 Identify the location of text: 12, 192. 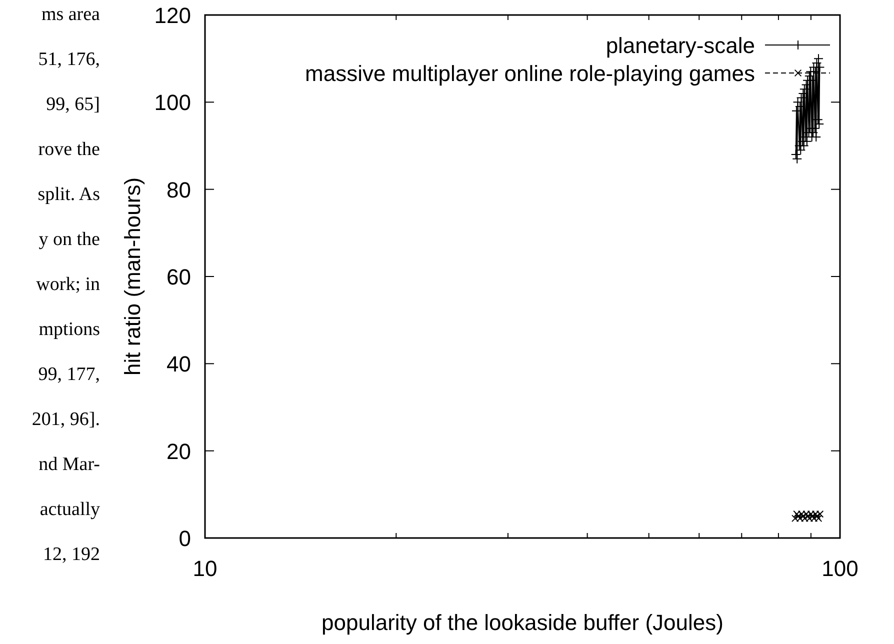
(71, 554).